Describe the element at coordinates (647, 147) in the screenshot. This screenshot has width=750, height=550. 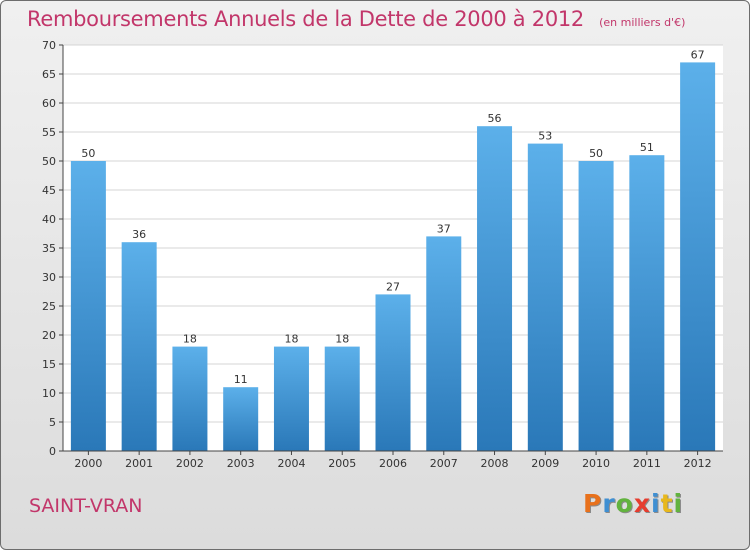
I see `value-label: 51` at that location.